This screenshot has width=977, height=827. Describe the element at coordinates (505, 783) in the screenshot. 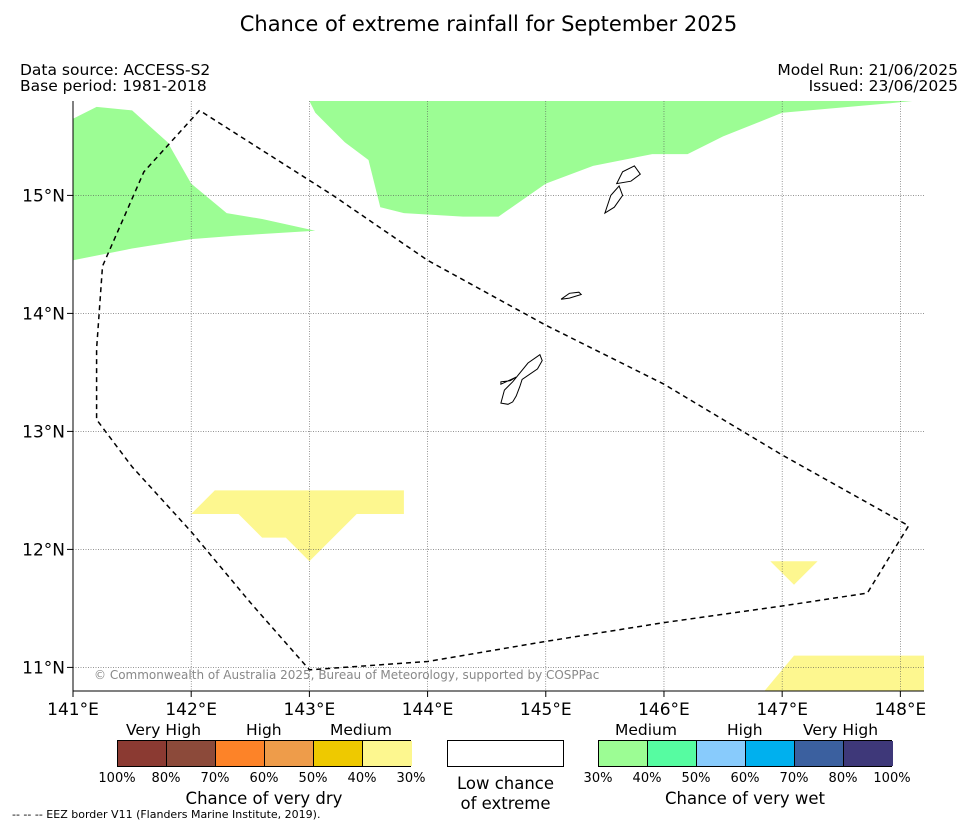

I see `low-chance-line1: Low chance` at that location.